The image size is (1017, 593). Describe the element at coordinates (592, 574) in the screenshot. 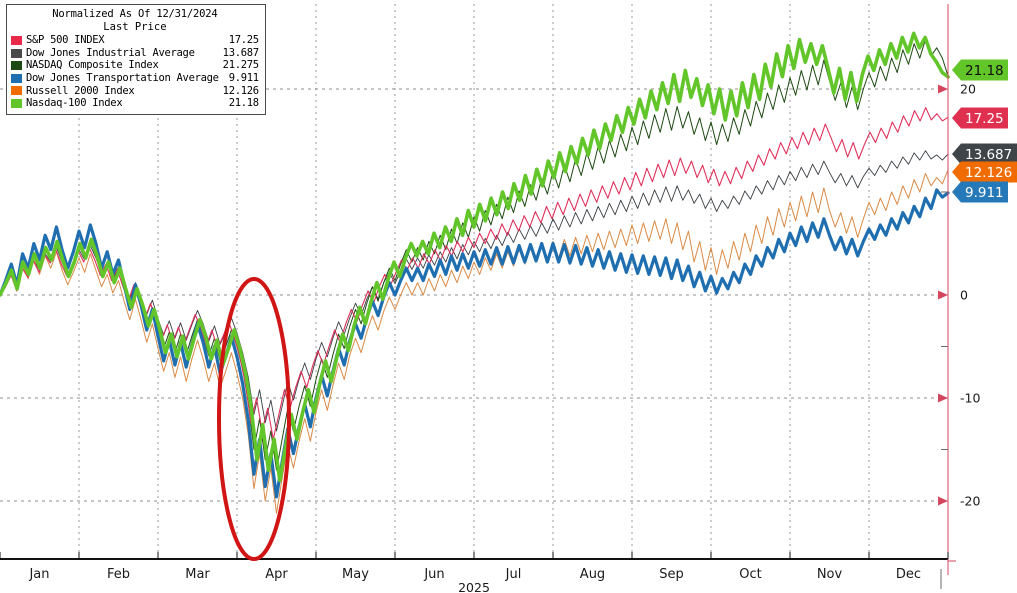

I see `x-tick-label-aug: Aug` at that location.